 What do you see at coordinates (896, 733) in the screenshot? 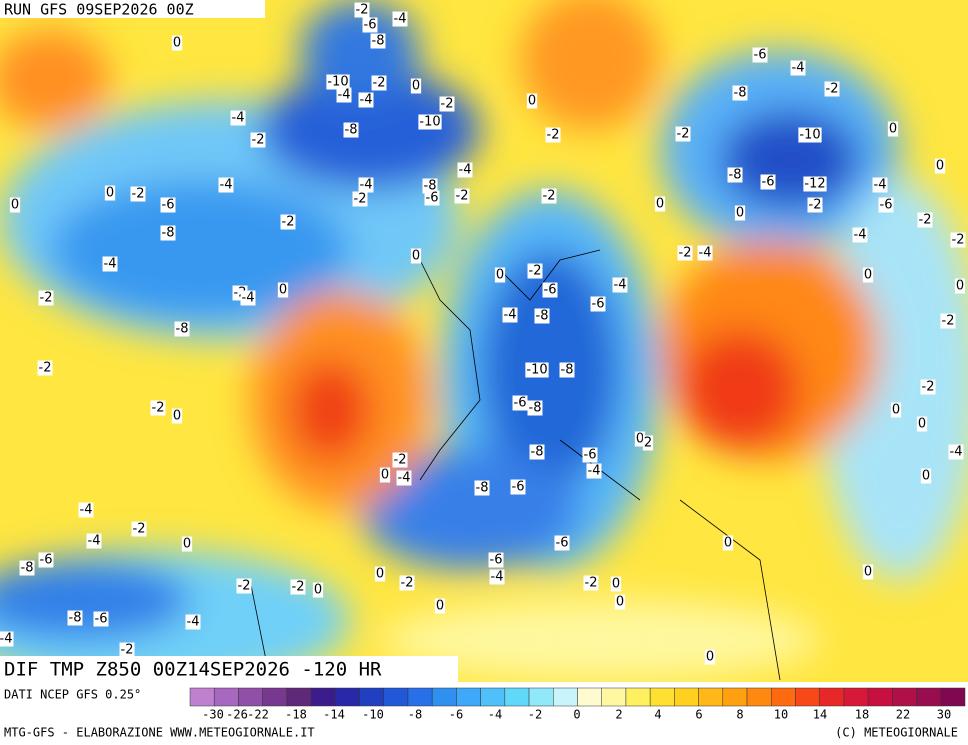
I see `copyright-label: (C) METEOGIORNALE` at bounding box center [896, 733].